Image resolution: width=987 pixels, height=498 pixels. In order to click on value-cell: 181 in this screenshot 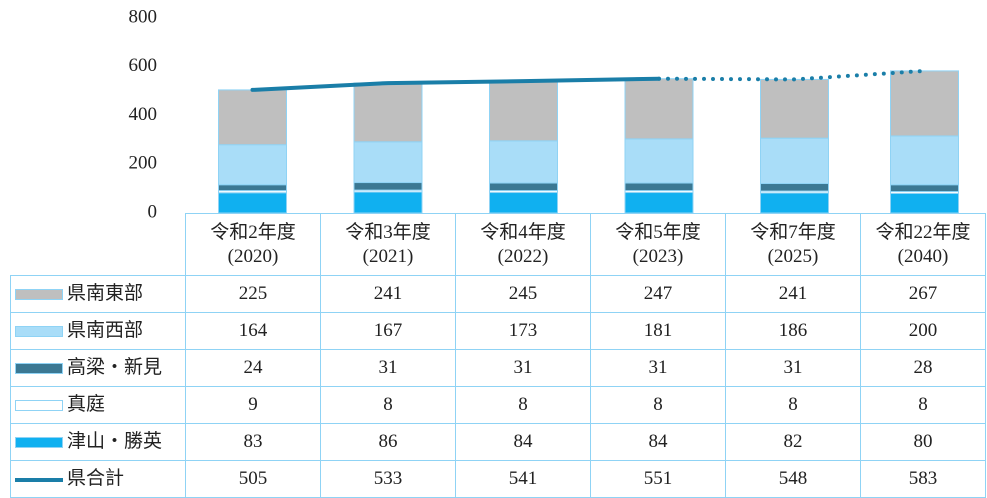, I will do `click(658, 331)`.